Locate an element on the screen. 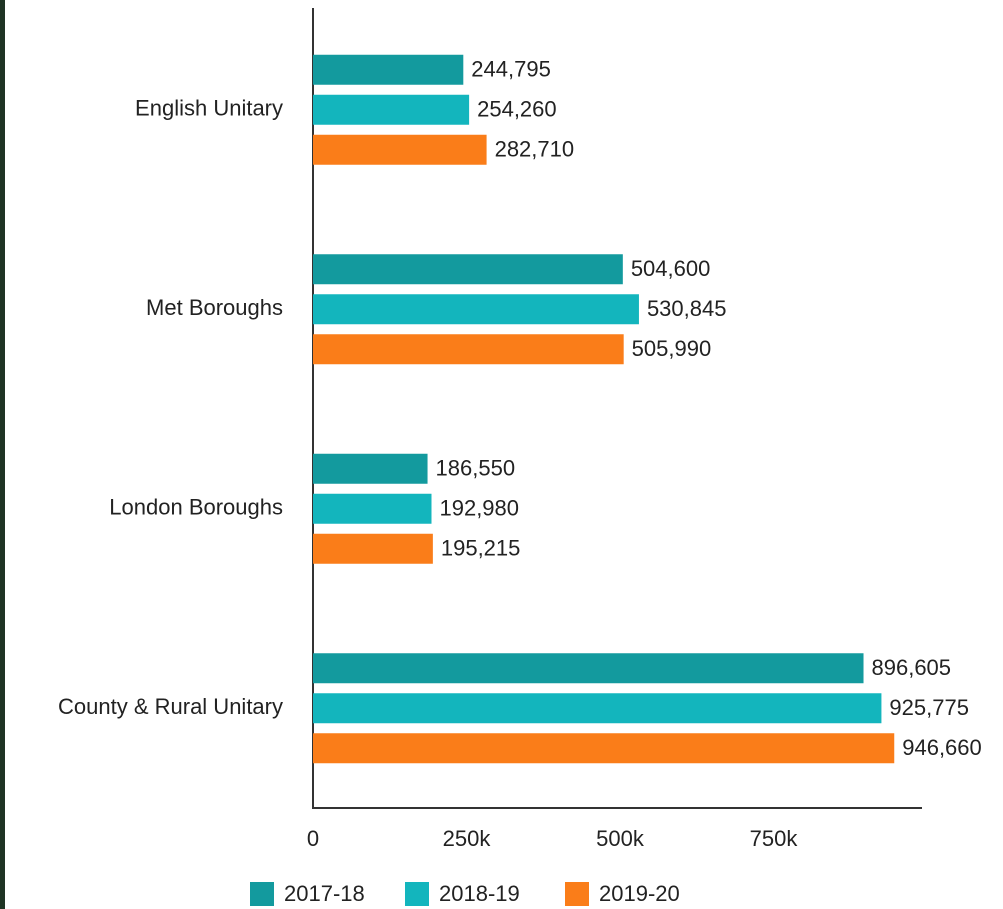 The image size is (1003, 909). value-label: 896,605 is located at coordinates (912, 667).